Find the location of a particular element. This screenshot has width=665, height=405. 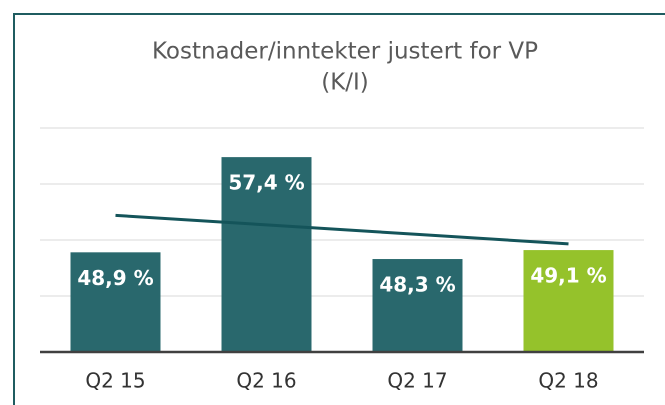

trend-line is located at coordinates (342, 229).